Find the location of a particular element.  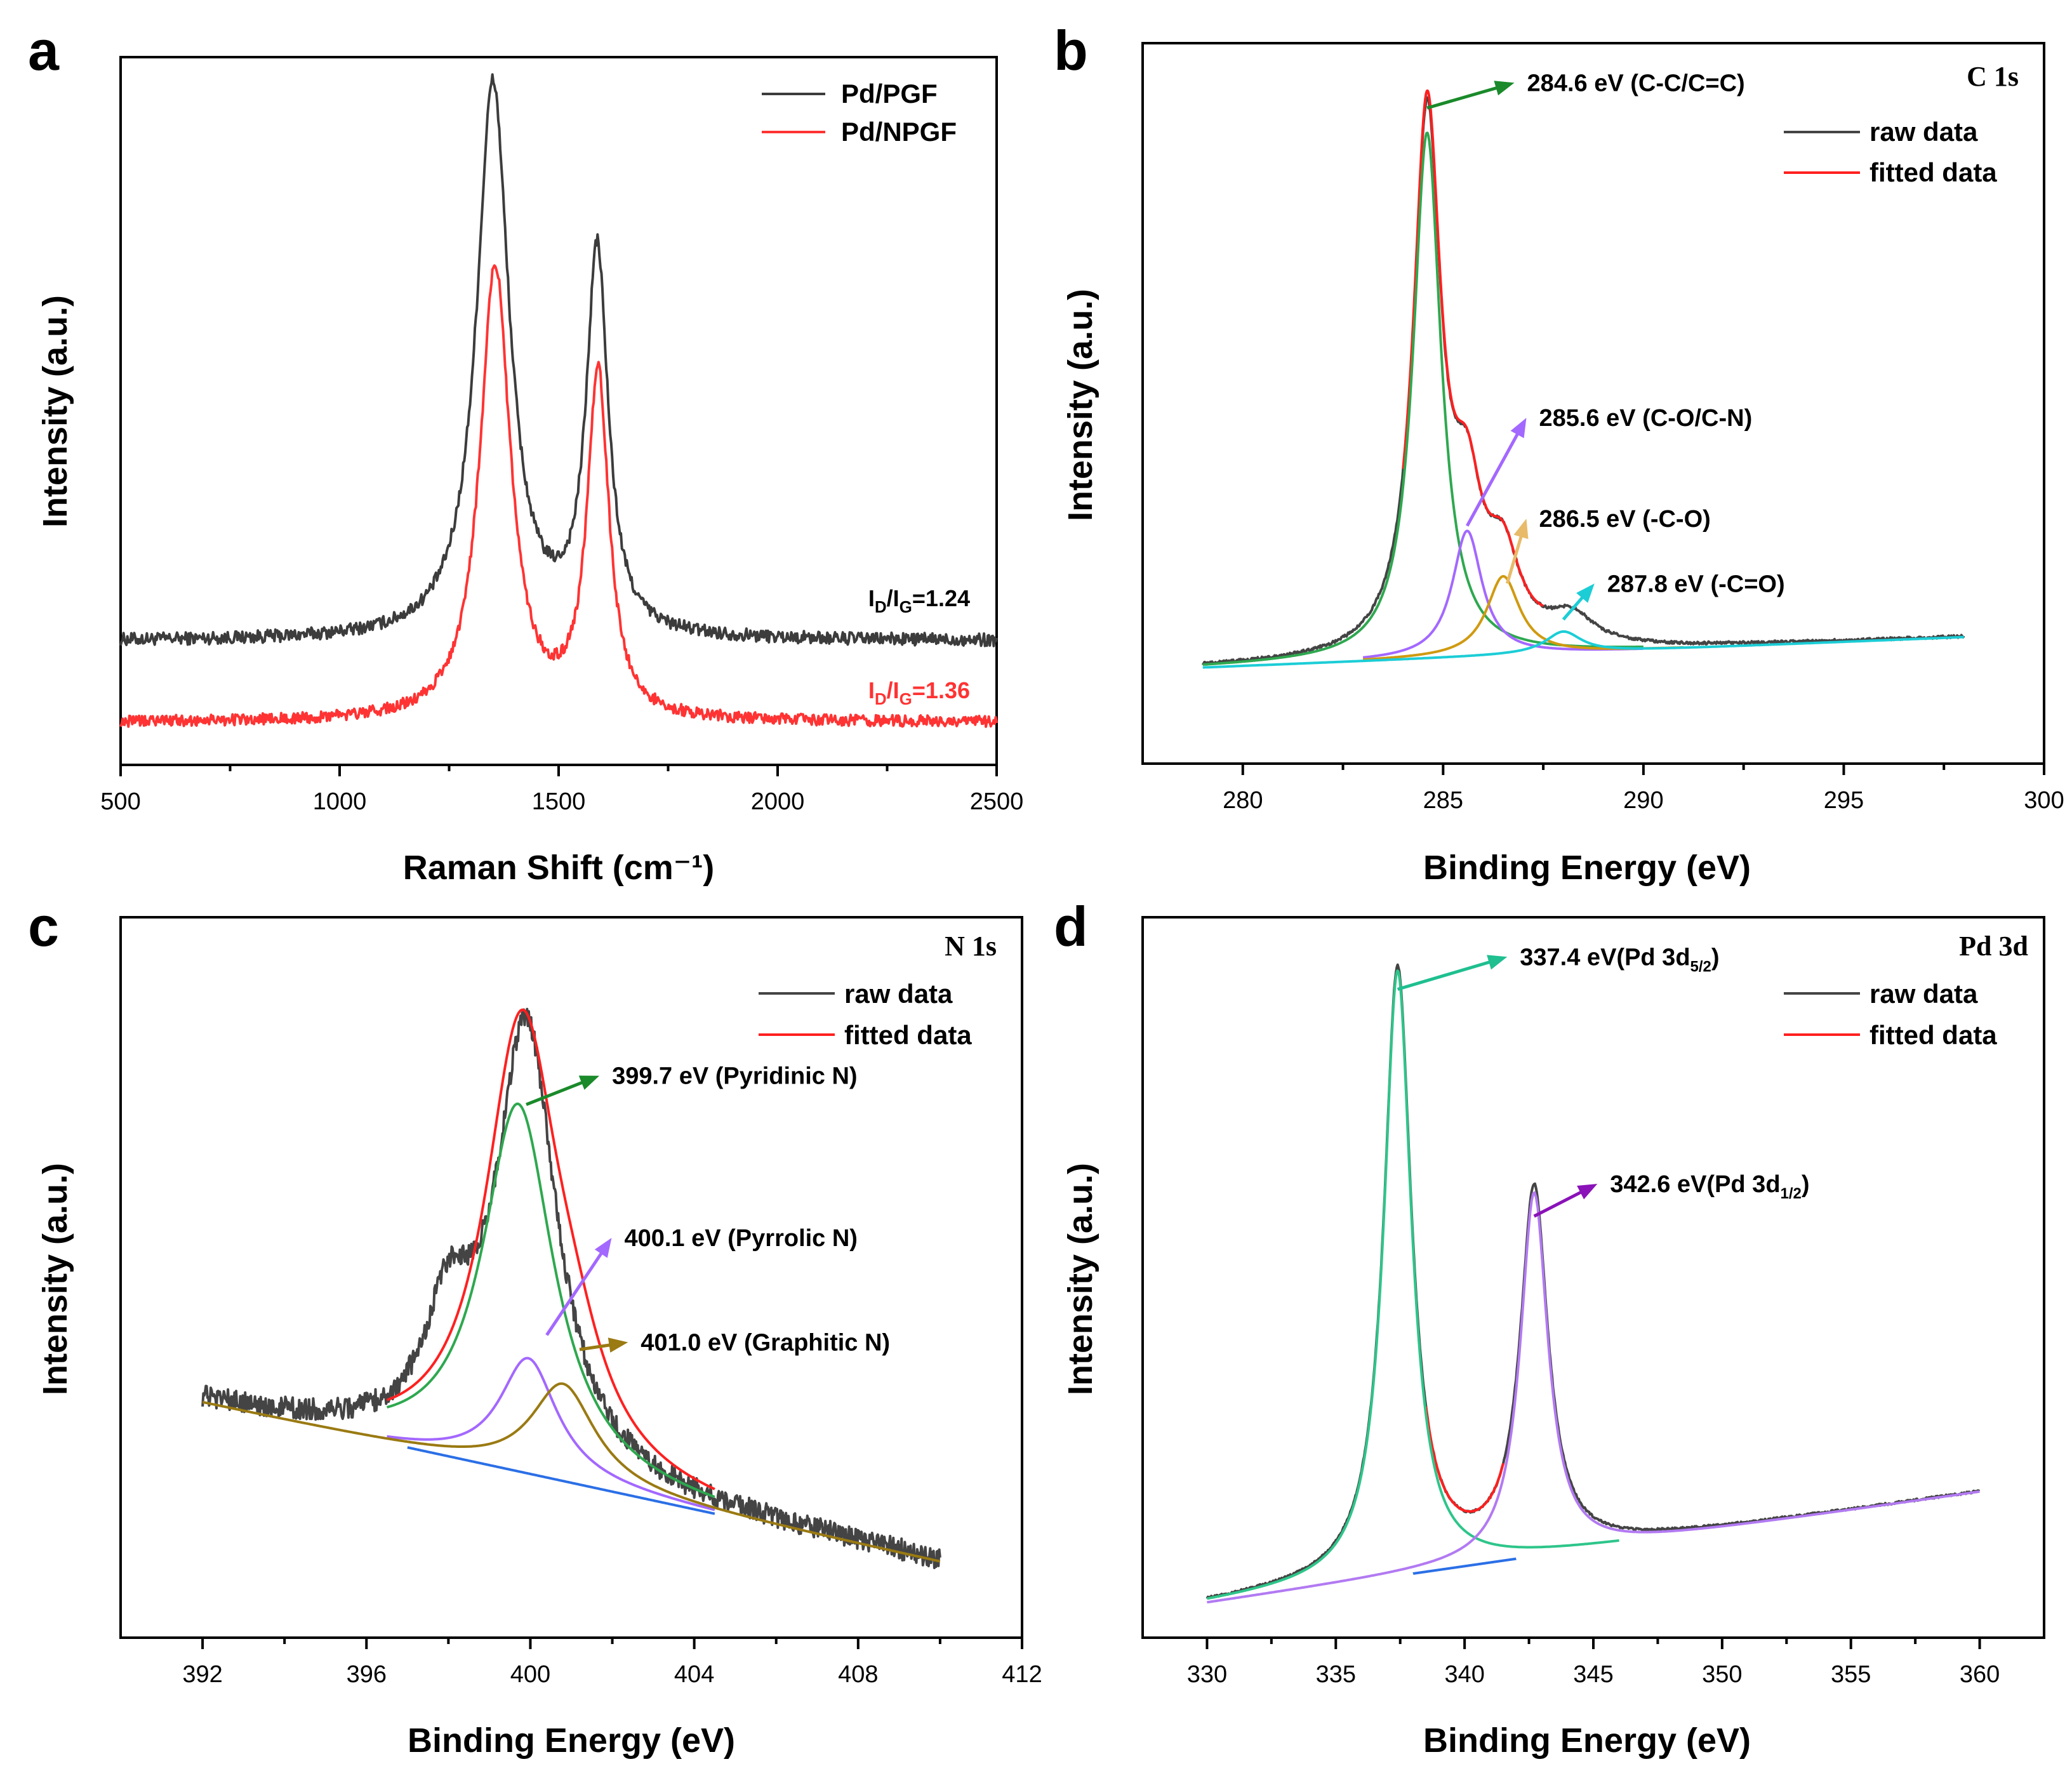

ratio-mid-pgf: /I is located at coordinates (893, 598).